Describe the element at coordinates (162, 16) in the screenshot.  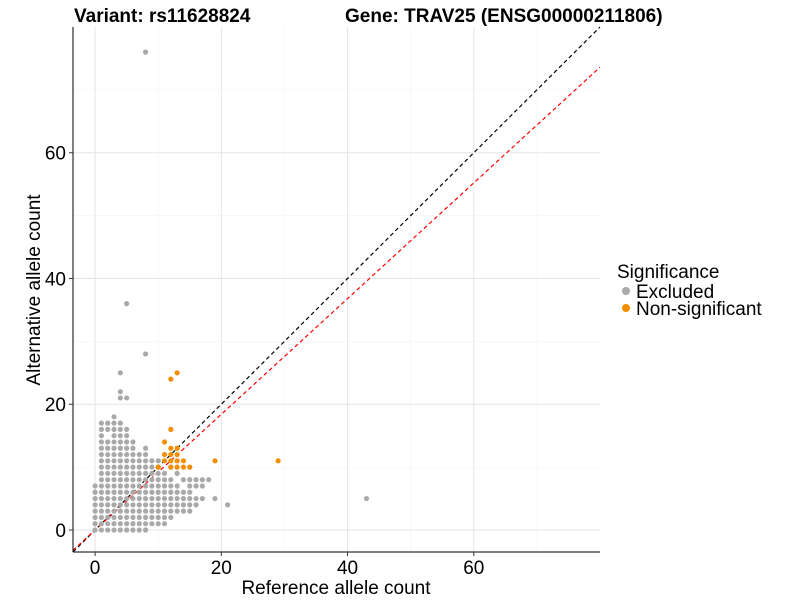
I see `chart-title-variant: Variant: rs11628824` at that location.